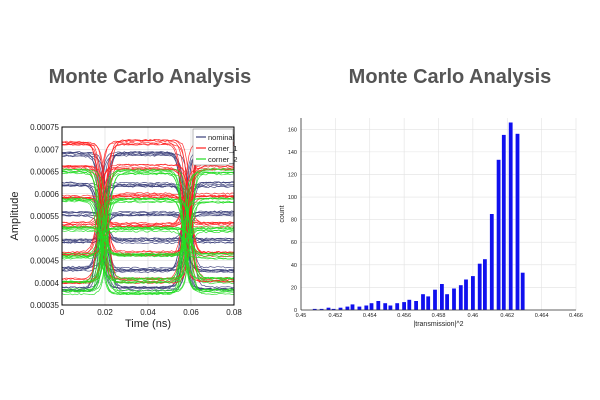  I want to click on histogram-y-tick-label: 20, so click(294, 288).